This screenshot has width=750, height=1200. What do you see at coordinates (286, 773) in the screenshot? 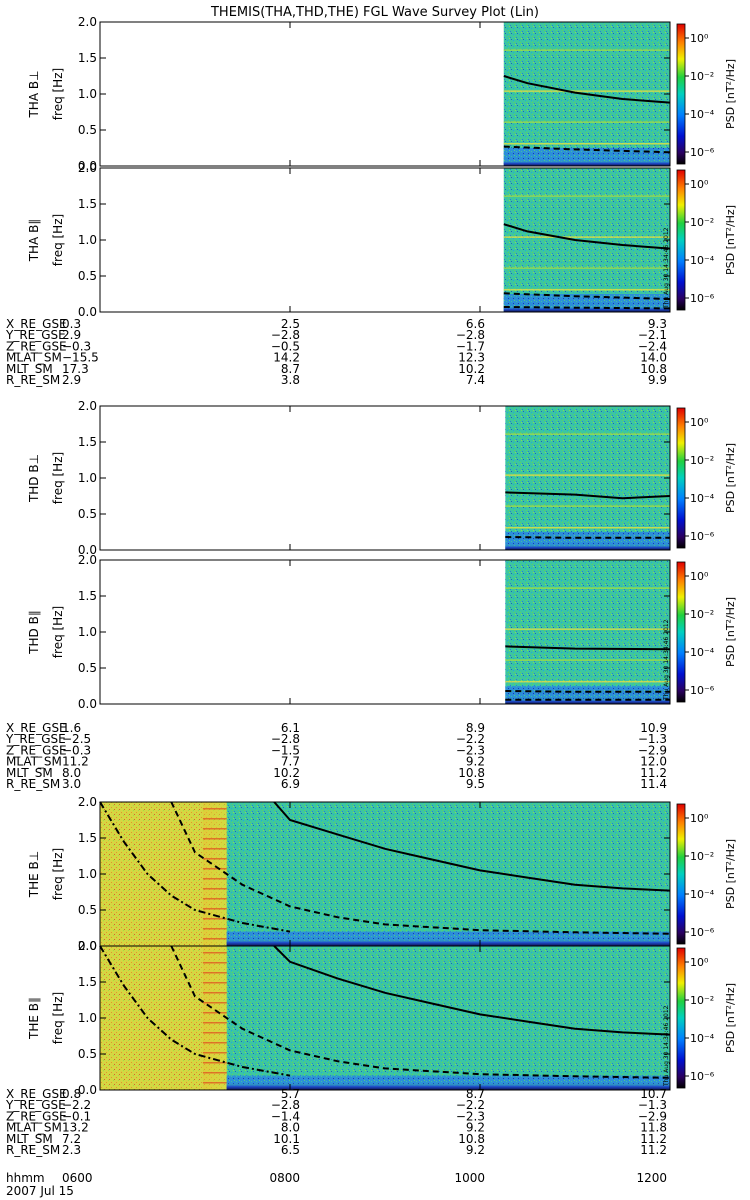
I see `orbit-value: 10.2` at bounding box center [286, 773].